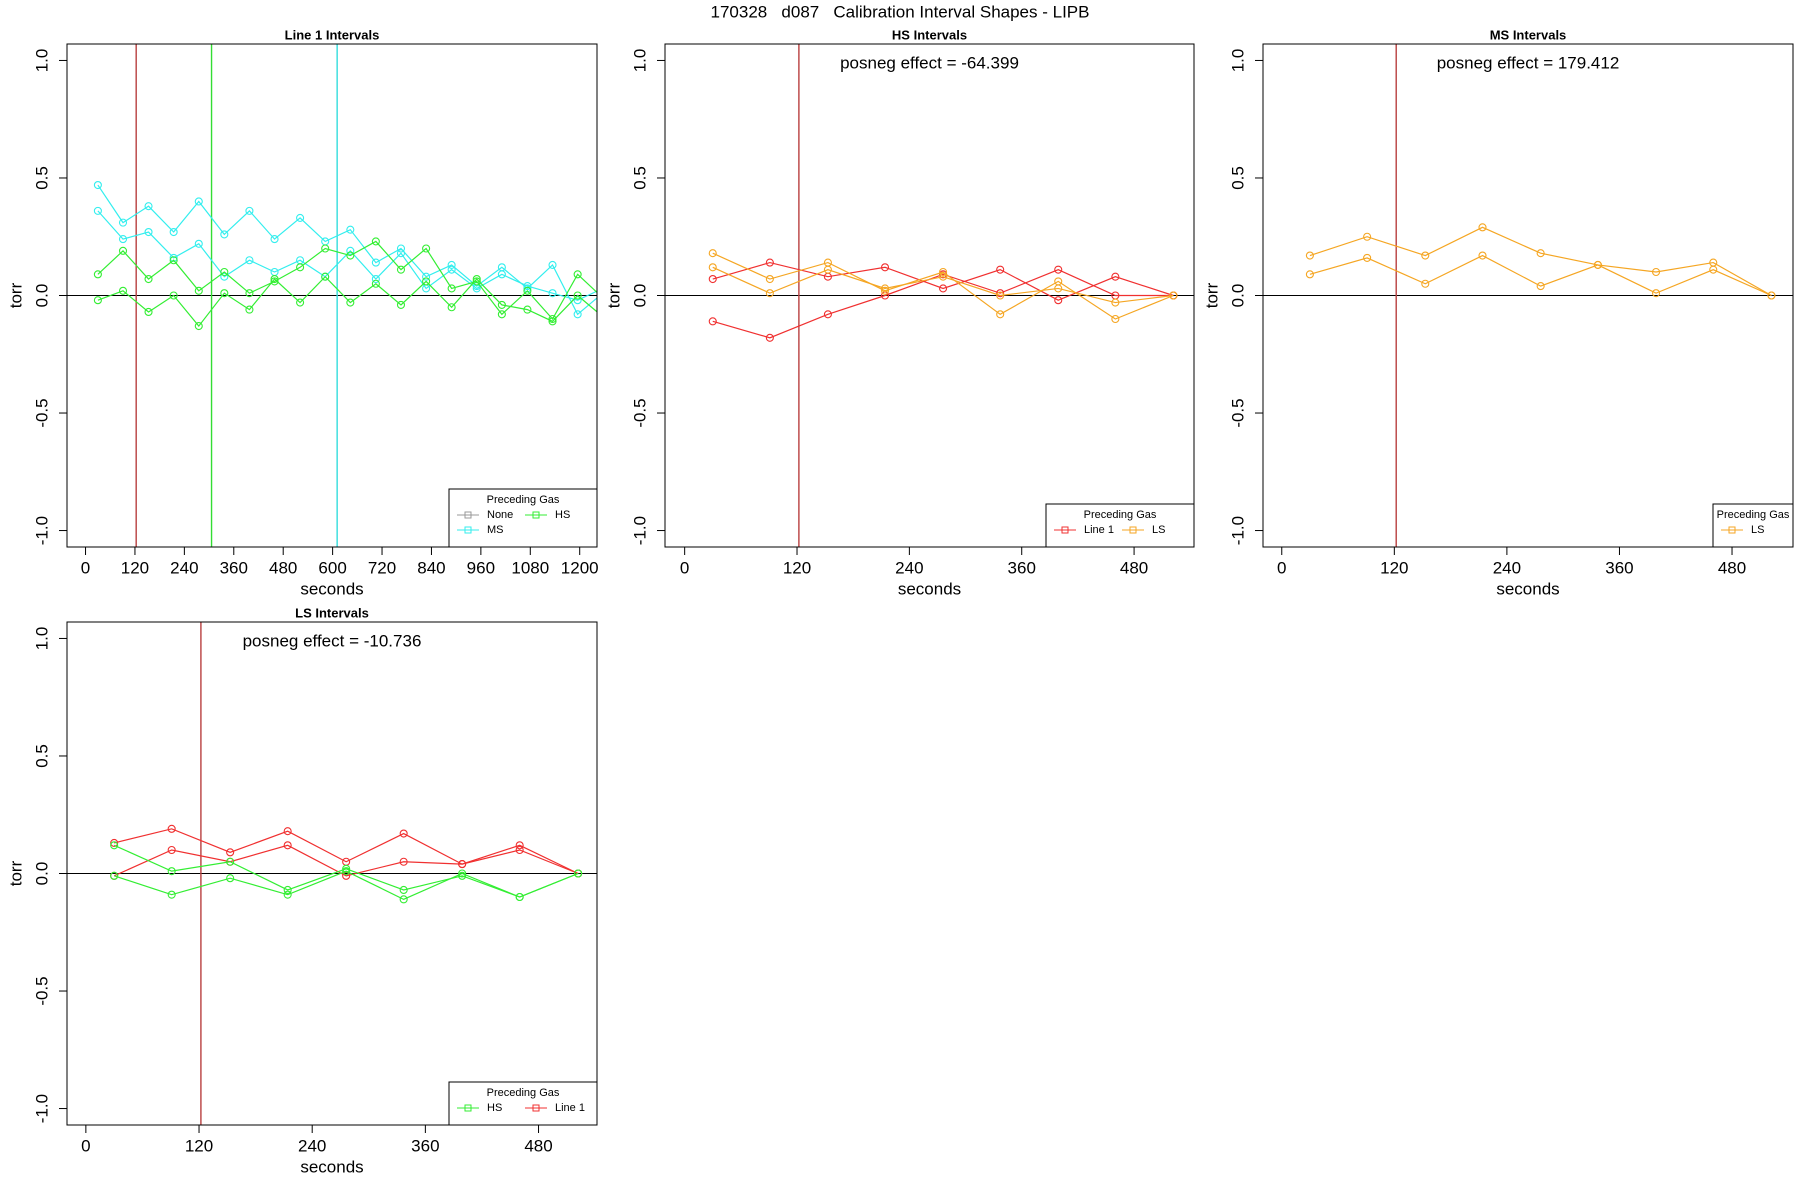 The width and height of the screenshot is (1800, 1200). I want to click on x-tick-label: 840, so click(431, 567).